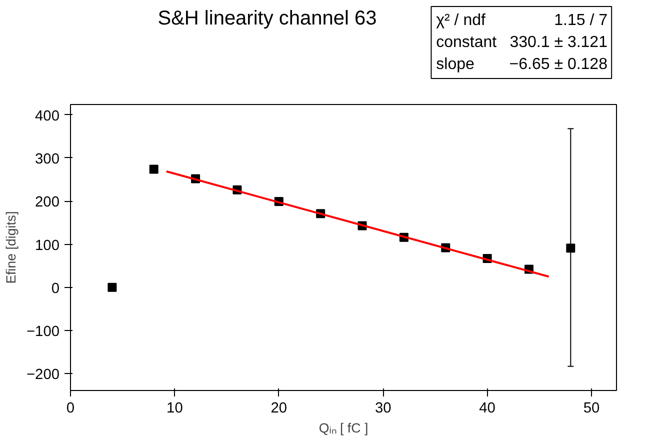 Image resolution: width=666 pixels, height=438 pixels. Describe the element at coordinates (55, 288) in the screenshot. I see `y-tick-label: 0` at that location.